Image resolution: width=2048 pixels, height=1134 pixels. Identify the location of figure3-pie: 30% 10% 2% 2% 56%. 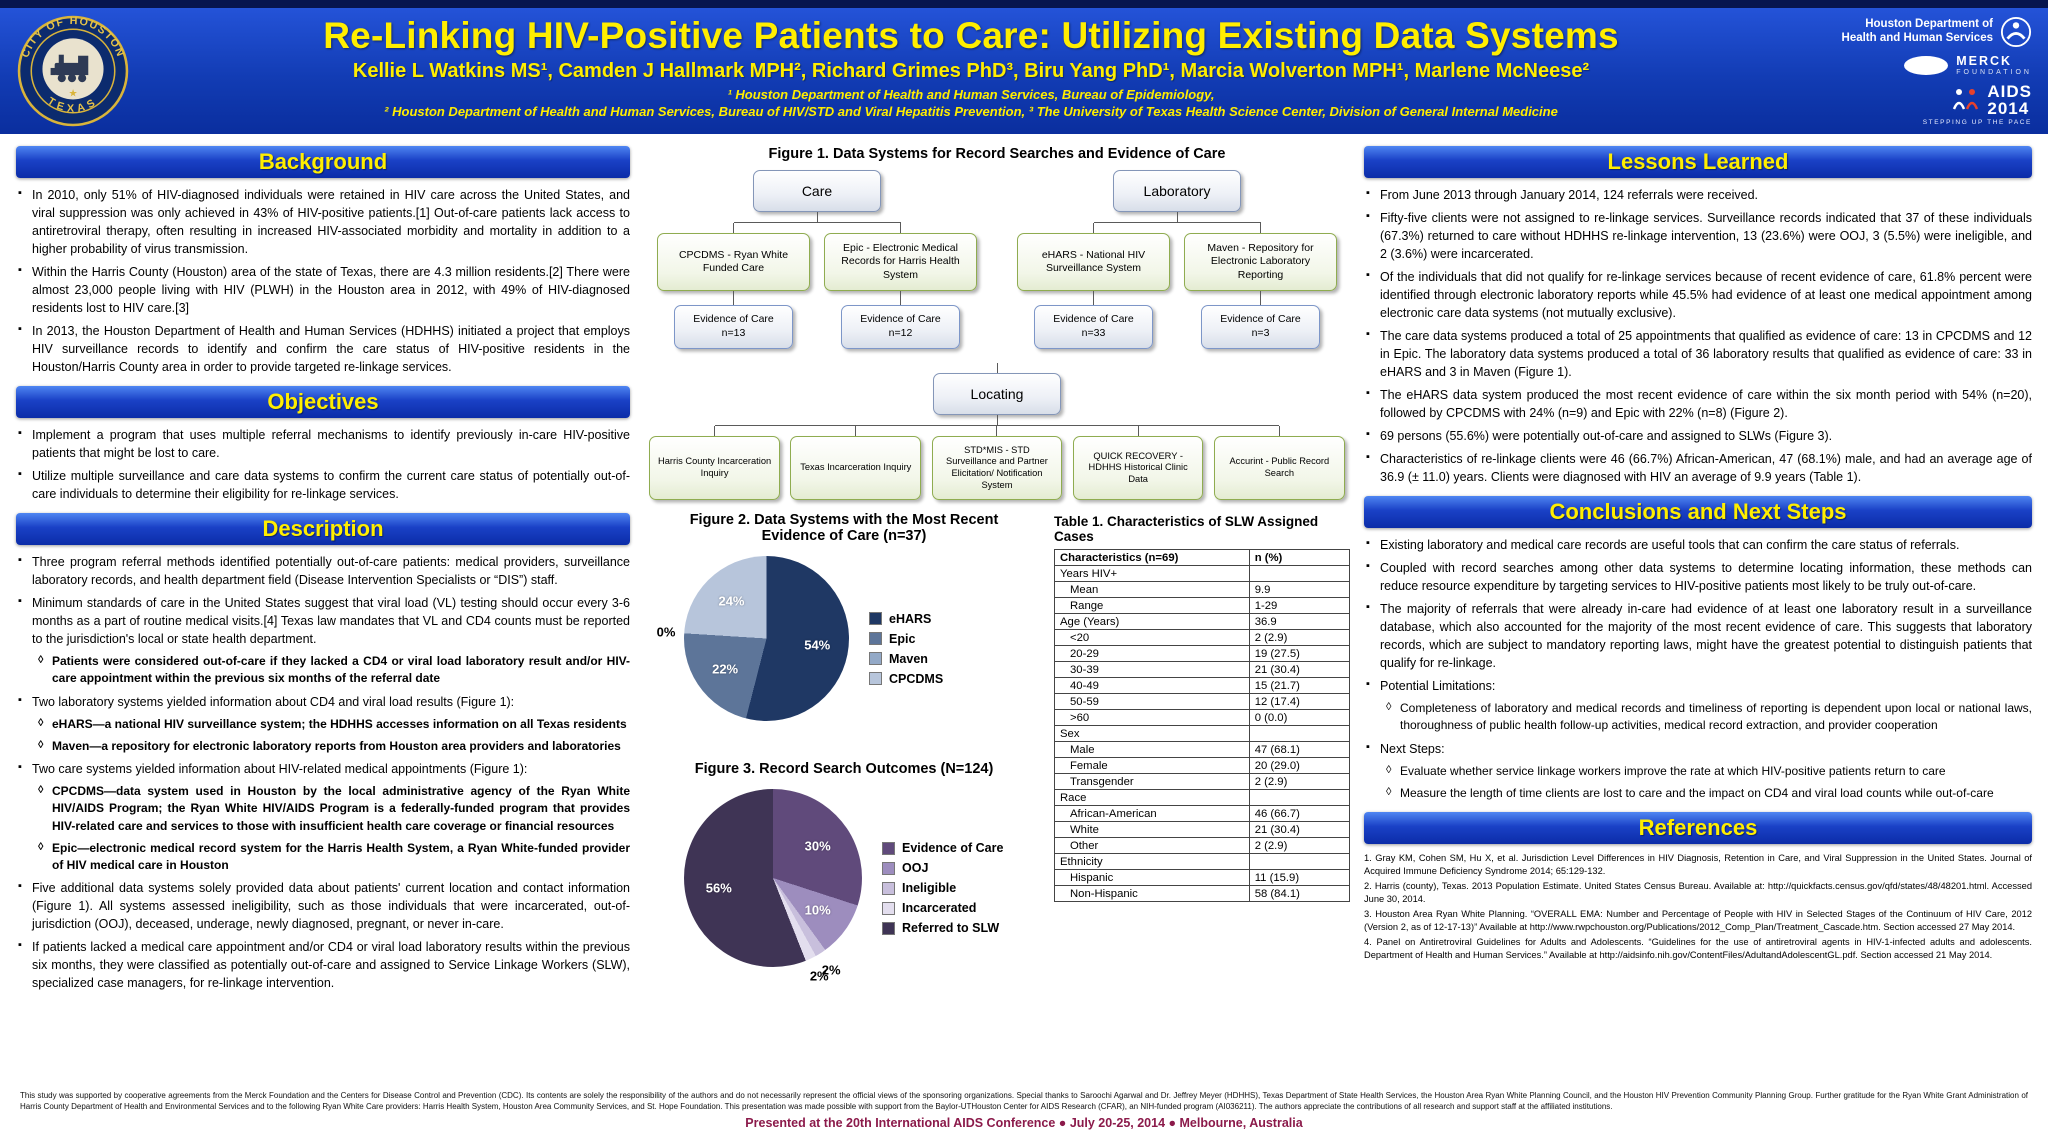
(773, 886).